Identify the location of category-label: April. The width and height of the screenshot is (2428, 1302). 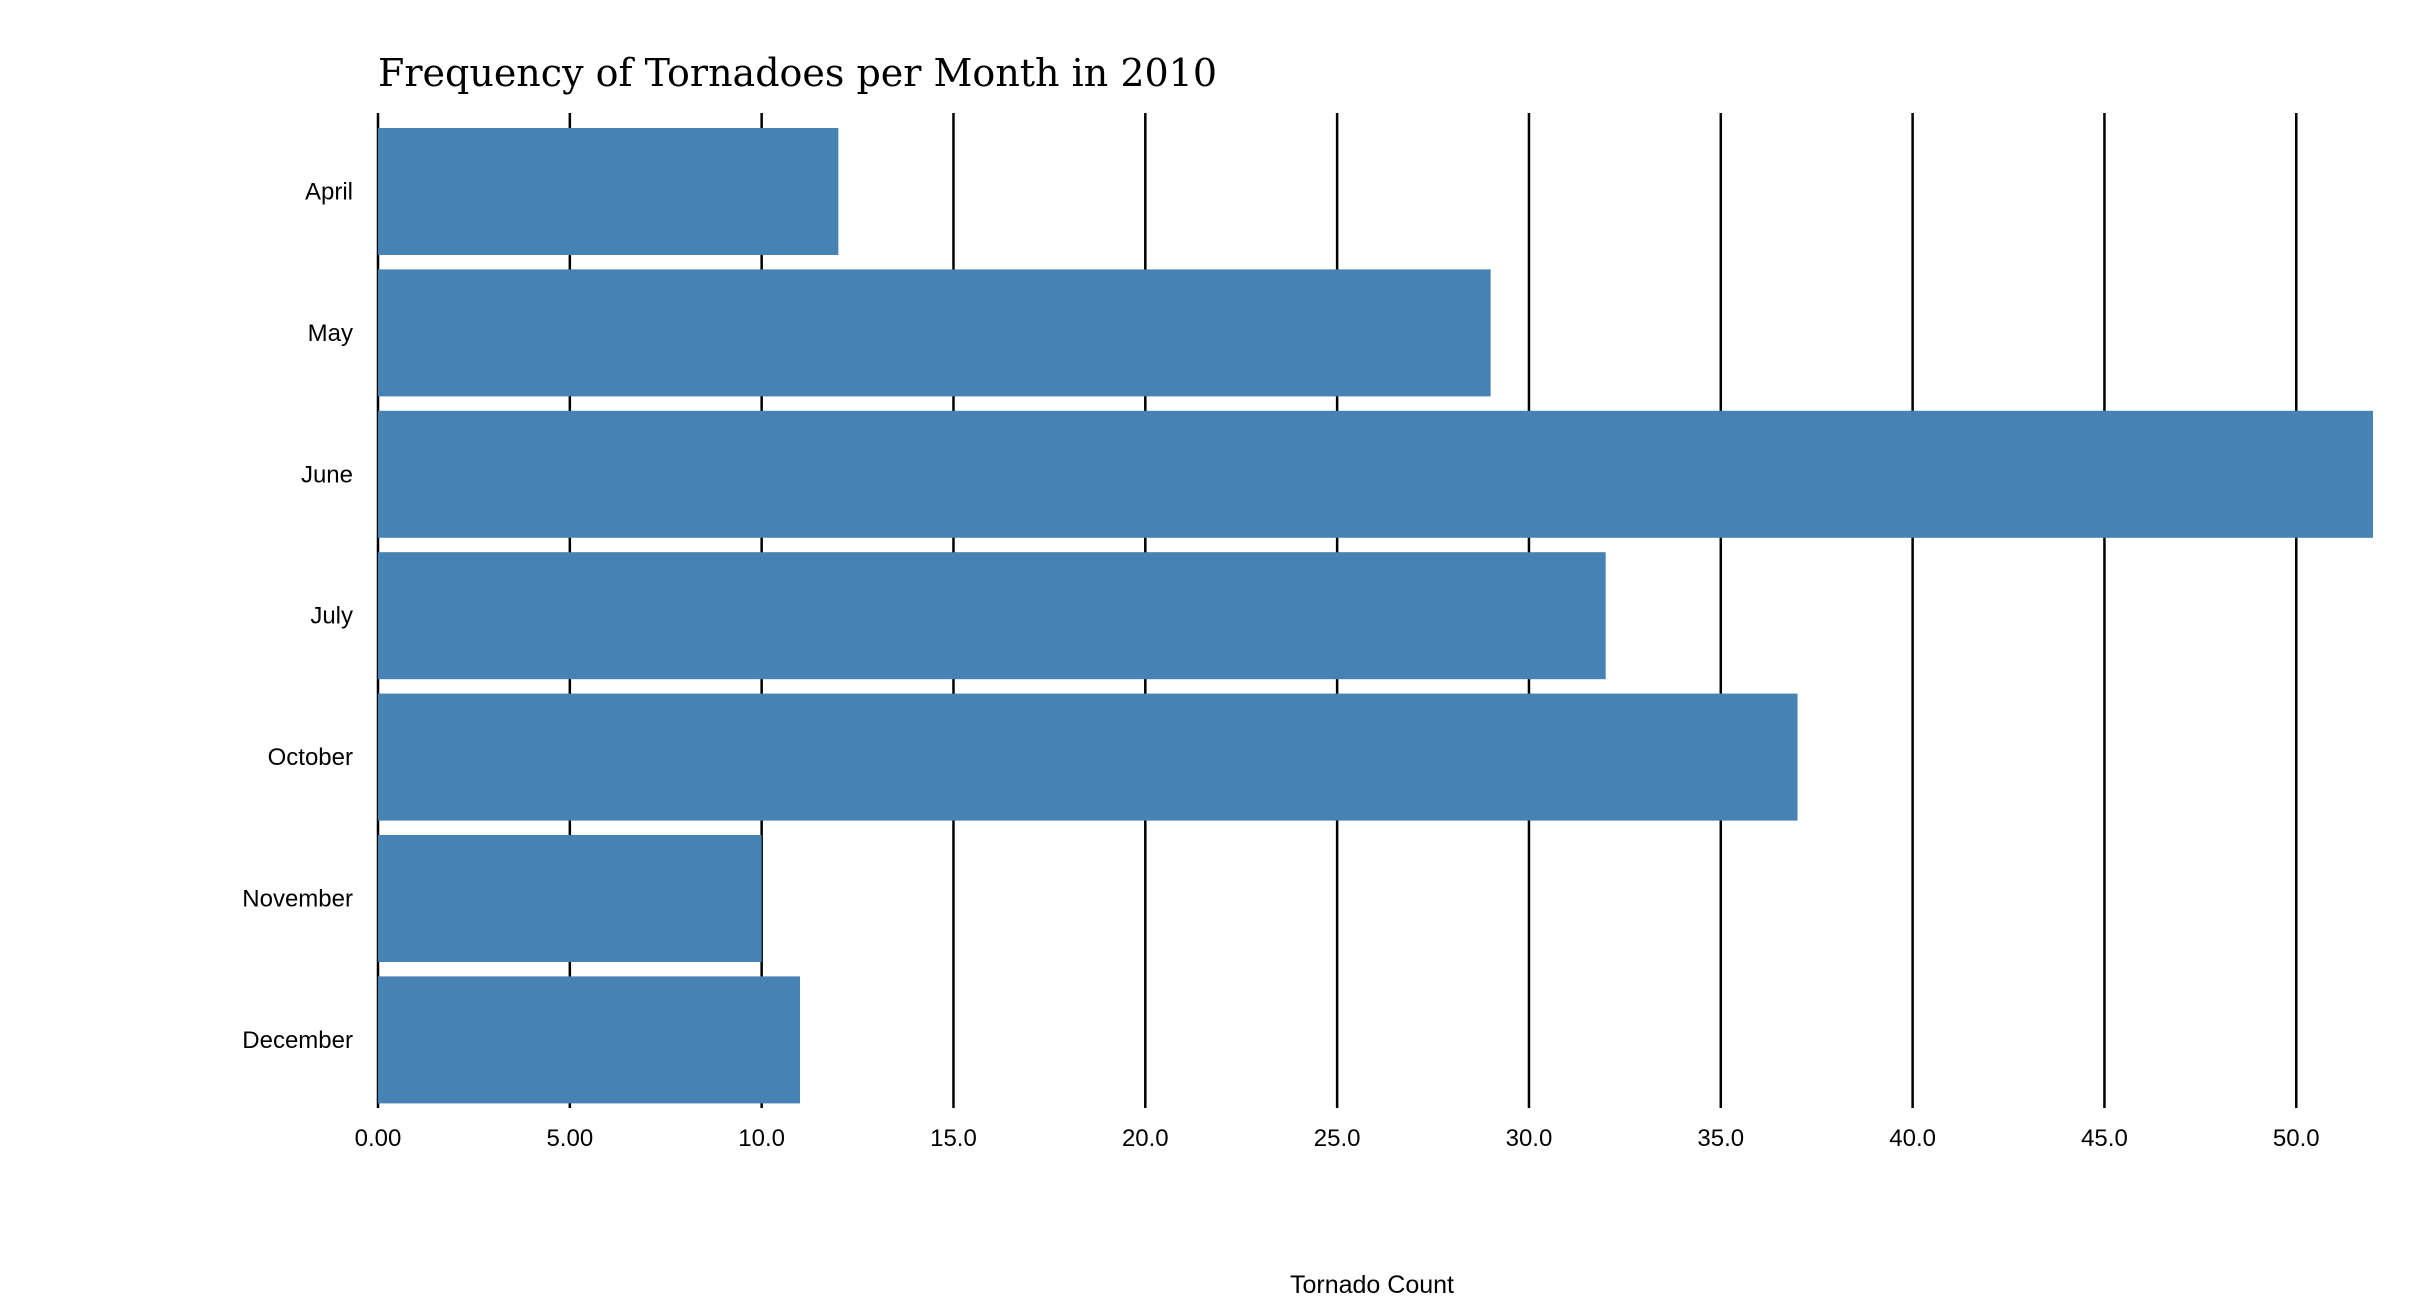
(329, 192).